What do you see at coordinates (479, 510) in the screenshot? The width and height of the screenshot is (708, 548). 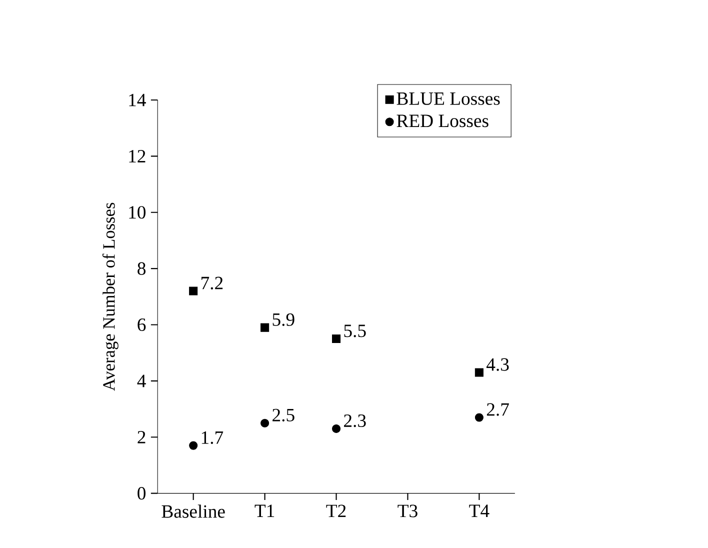 I see `x-tick-label: T4` at bounding box center [479, 510].